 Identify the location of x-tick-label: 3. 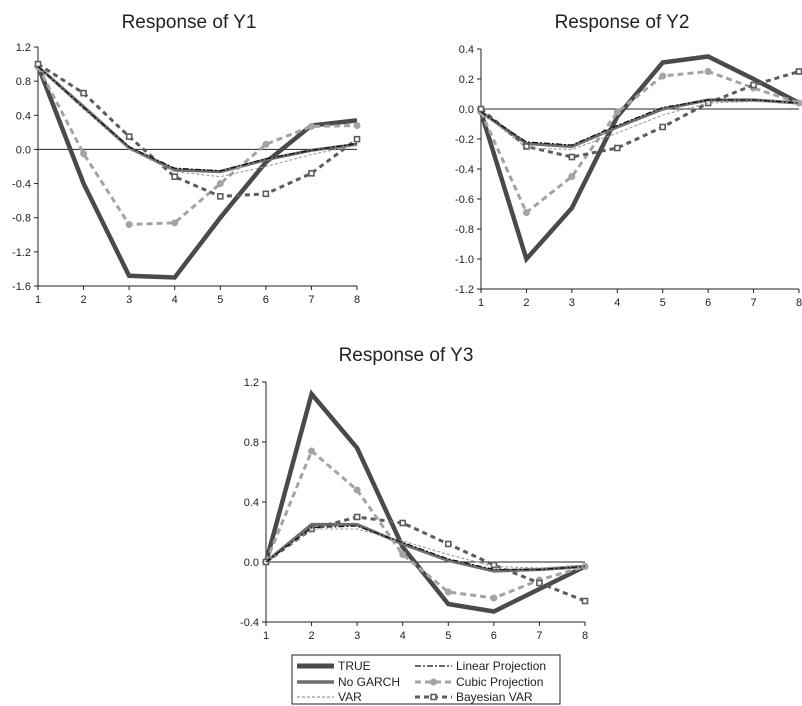
(357, 636).